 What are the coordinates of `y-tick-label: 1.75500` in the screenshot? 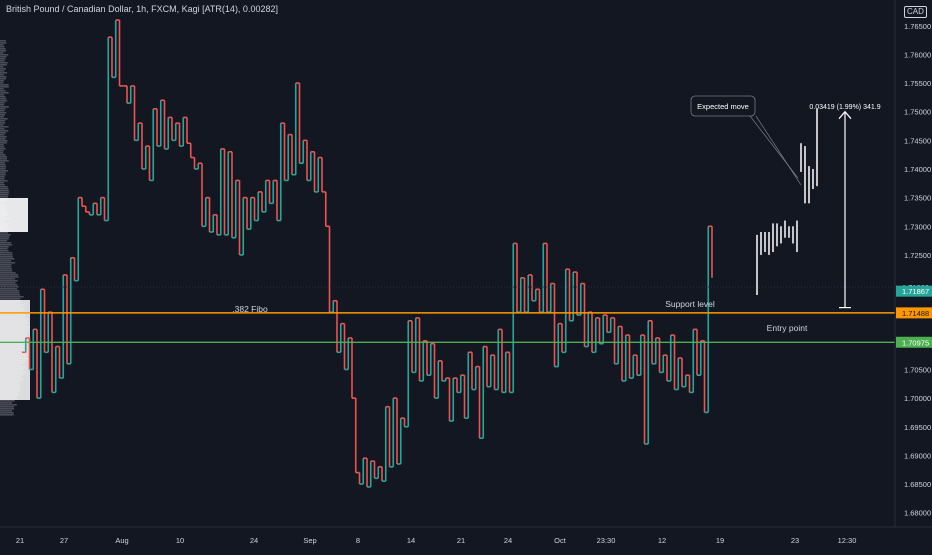 It's located at (917, 83).